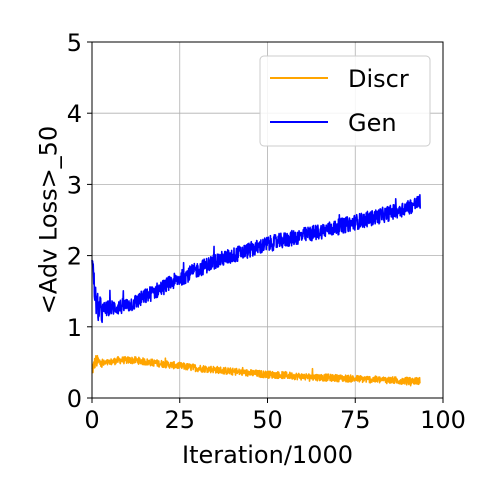 The image size is (500, 500). What do you see at coordinates (378, 79) in the screenshot?
I see `legend-label-discr: Discr` at bounding box center [378, 79].